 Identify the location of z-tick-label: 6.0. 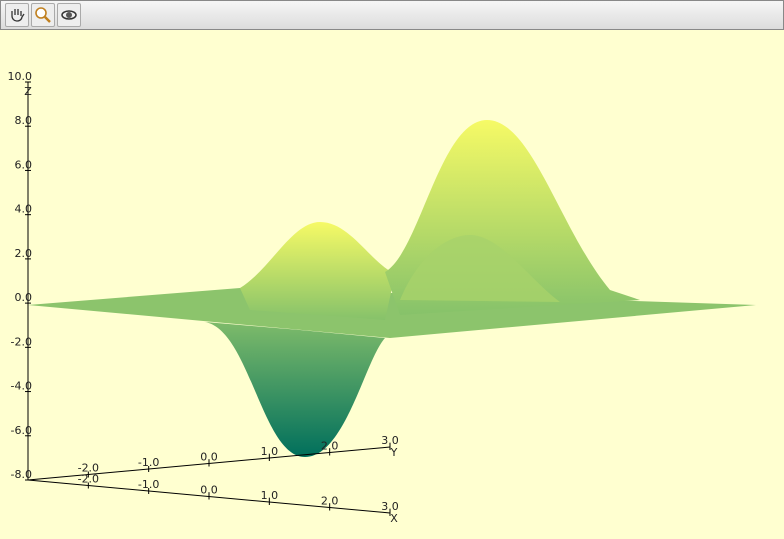
(24, 164).